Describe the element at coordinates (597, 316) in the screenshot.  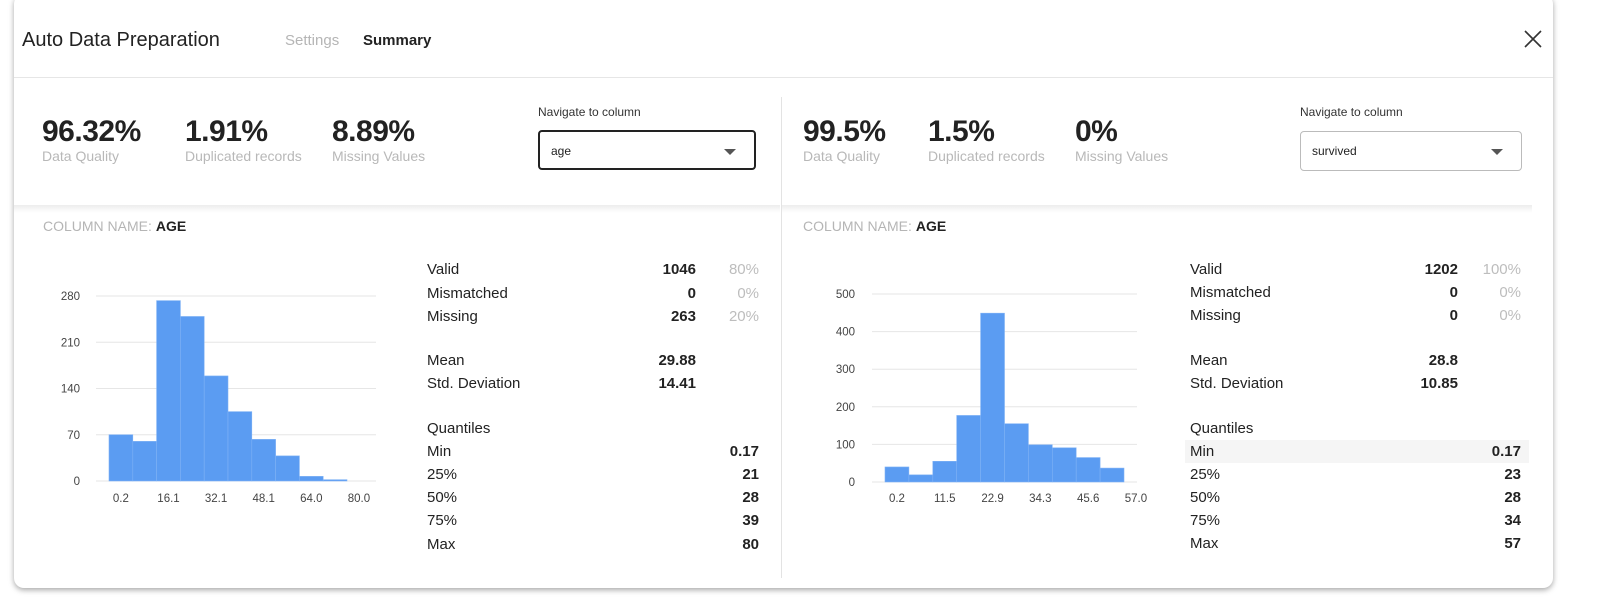
I see `stat-row-missing: Missing 263 20%` at that location.